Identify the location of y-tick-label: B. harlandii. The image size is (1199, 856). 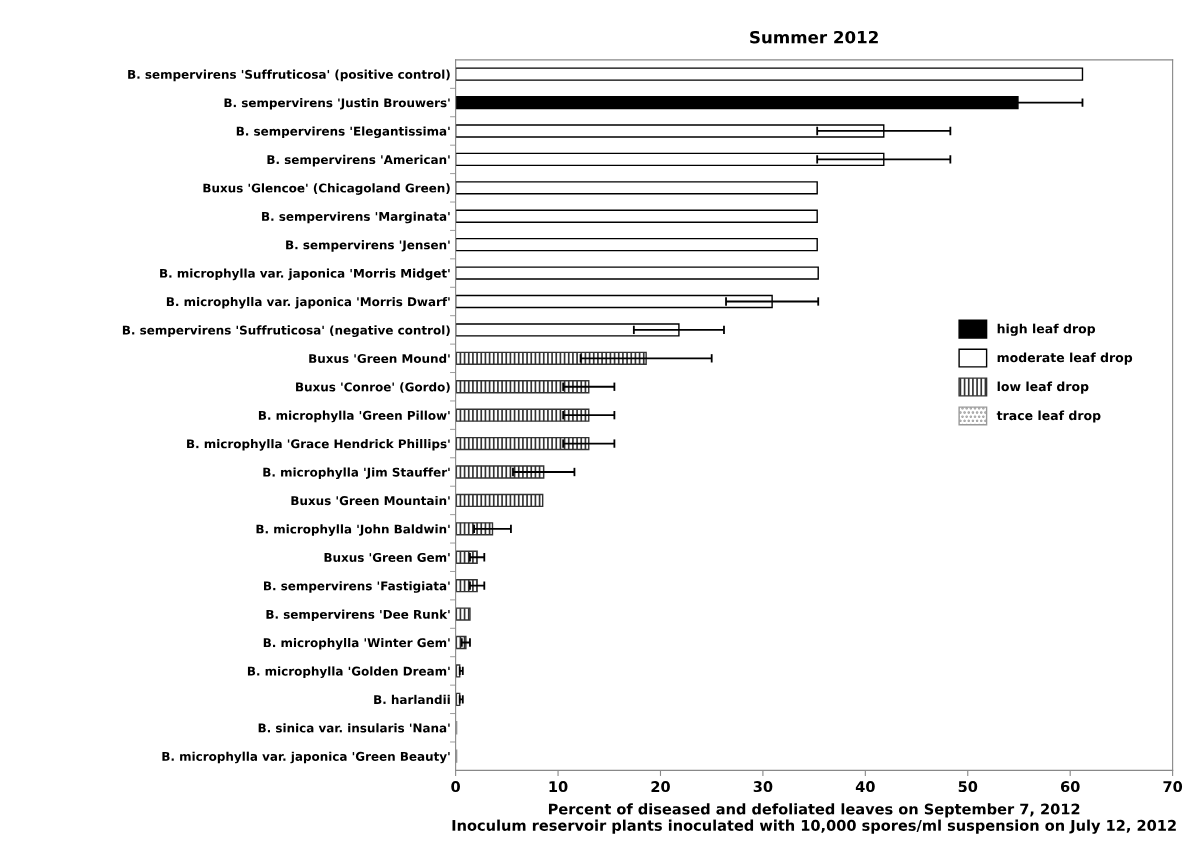
(412, 699).